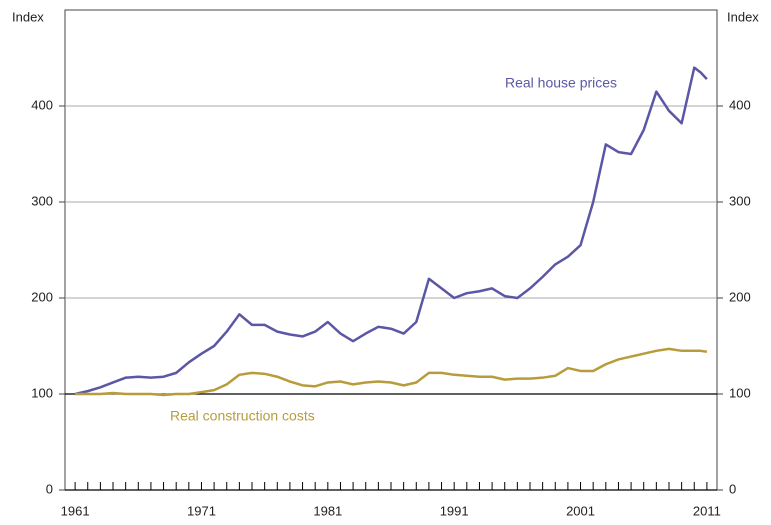 Image resolution: width=771 pixels, height=525 pixels. I want to click on y2-tick-label: 0, so click(732, 488).